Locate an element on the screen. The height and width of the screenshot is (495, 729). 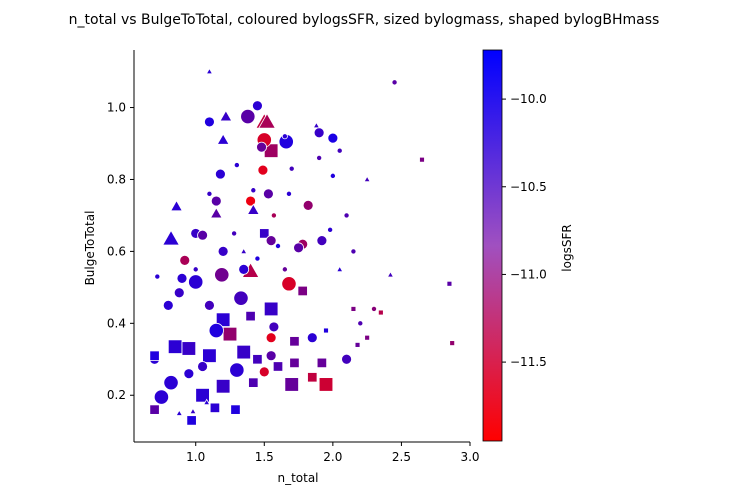
colorbar-tick-label: −11.0 is located at coordinates (528, 274).